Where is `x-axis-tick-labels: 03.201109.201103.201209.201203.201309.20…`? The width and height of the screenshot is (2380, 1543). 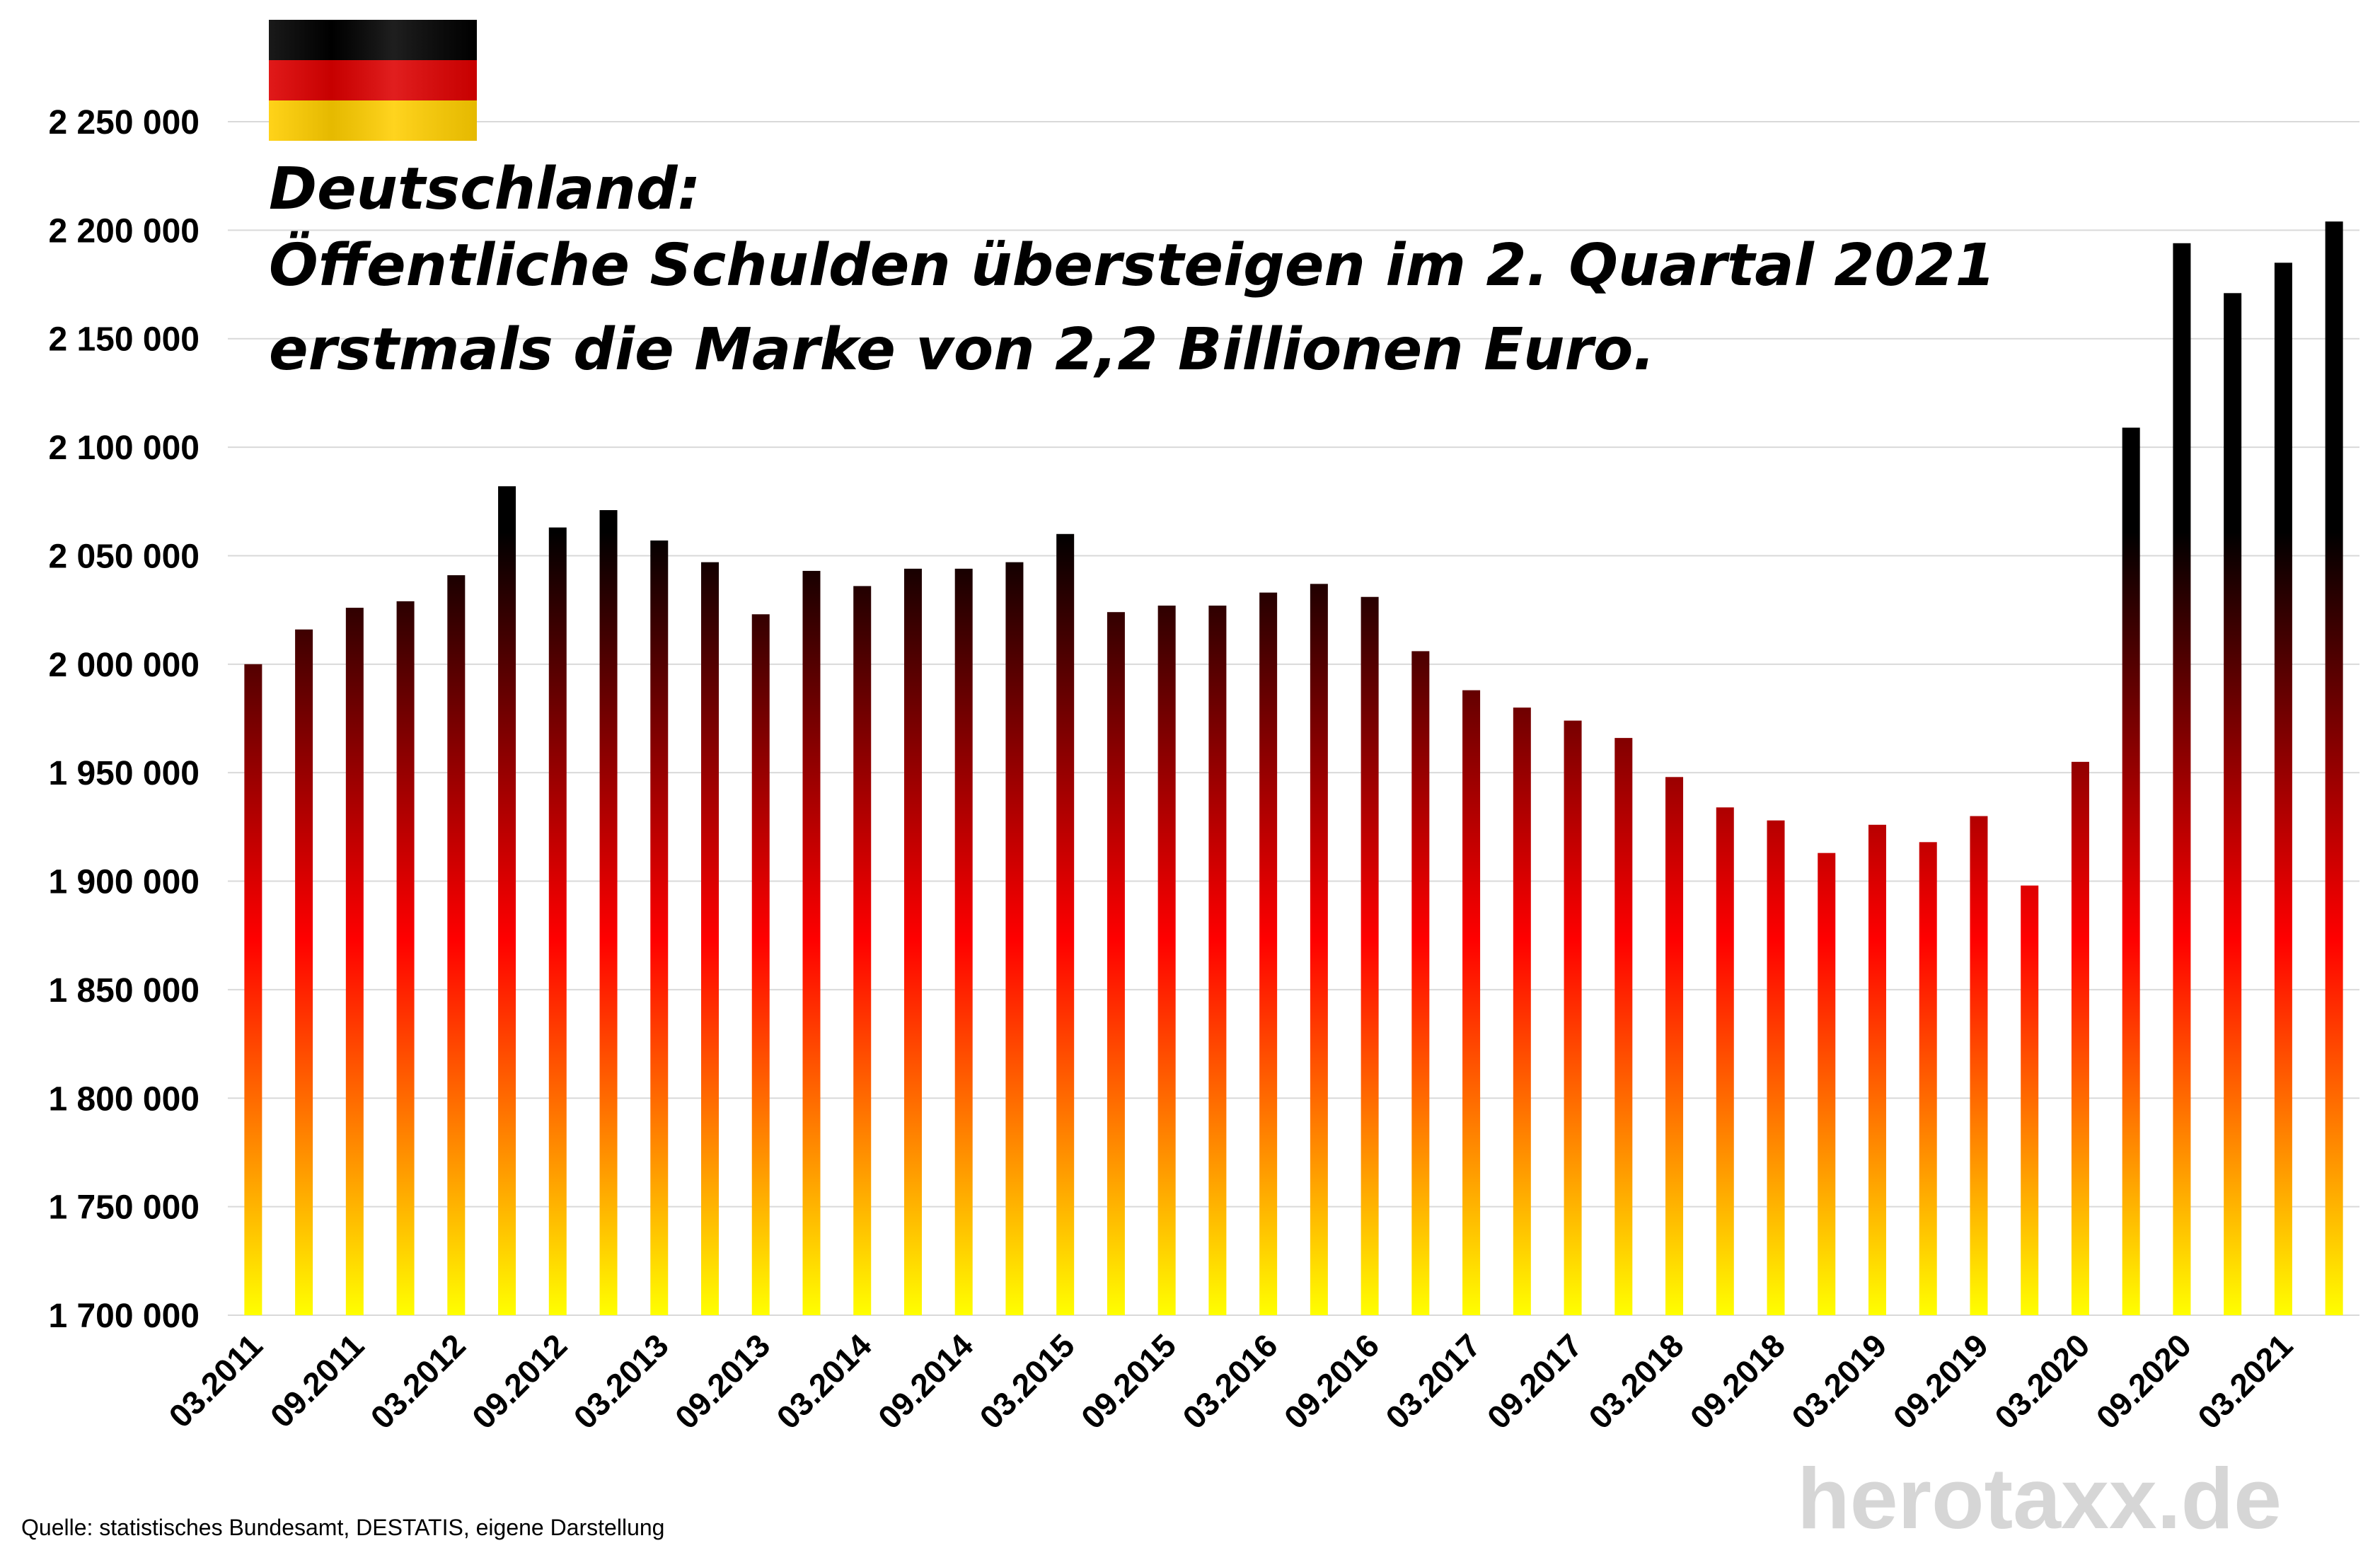
x-axis-tick-labels: 03.201109.201103.201209.201203.201309.20… is located at coordinates (1230, 1381).